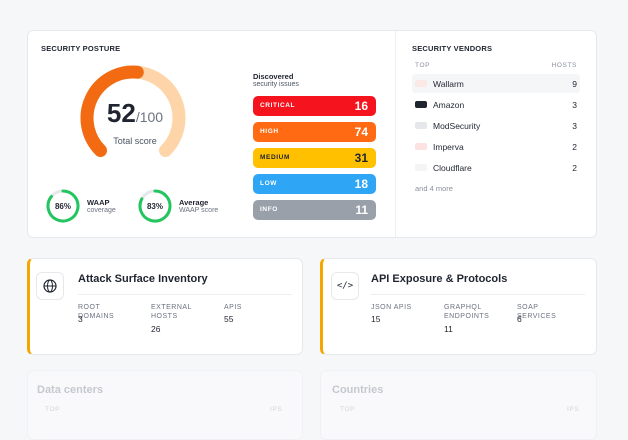 Image resolution: width=628 pixels, height=440 pixels. Describe the element at coordinates (233, 307) in the screenshot. I see `field-label: APIS` at that location.